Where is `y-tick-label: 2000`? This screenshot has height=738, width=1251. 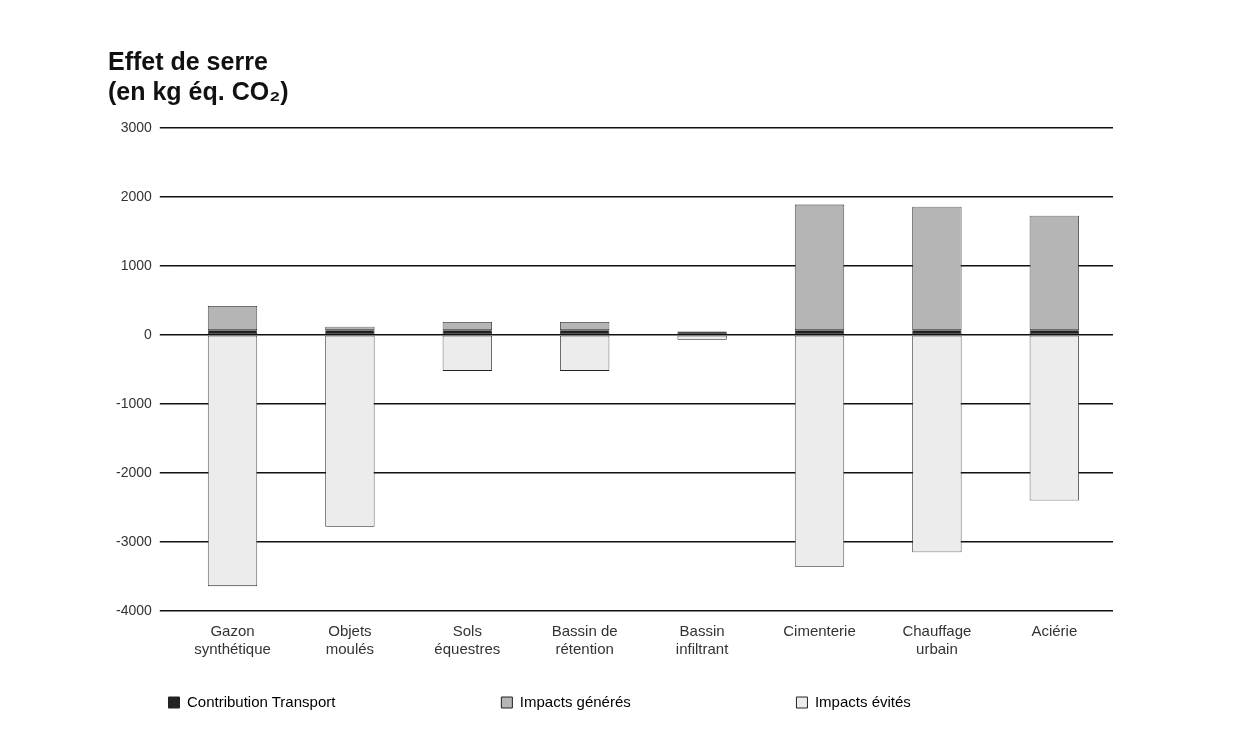 y-tick-label: 2000 is located at coordinates (136, 195).